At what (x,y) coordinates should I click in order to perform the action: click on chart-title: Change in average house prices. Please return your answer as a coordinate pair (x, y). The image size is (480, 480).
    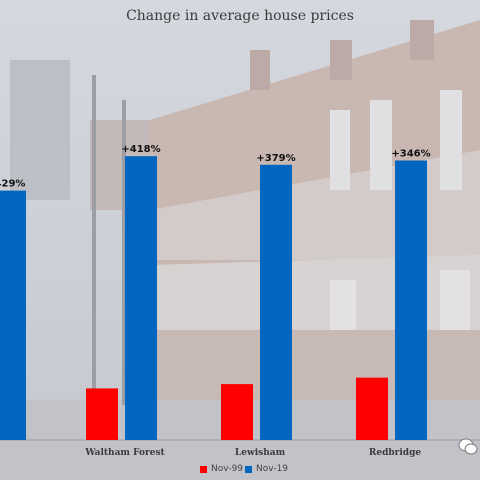
    Looking at the image, I should click on (240, 16).